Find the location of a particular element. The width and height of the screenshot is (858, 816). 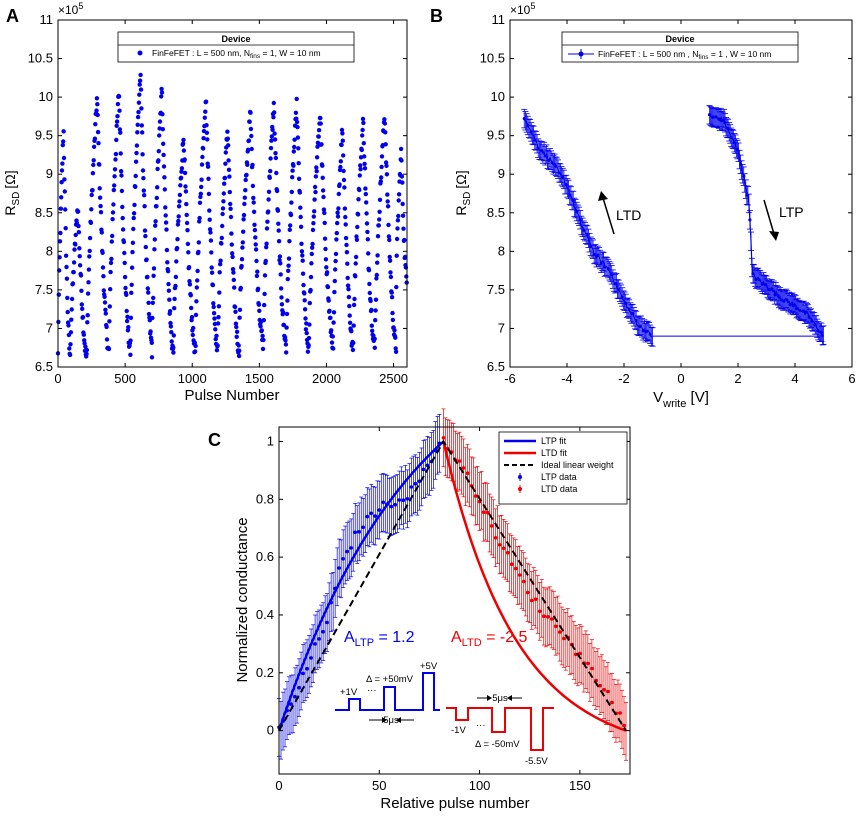

panel-c-ltp-pulse-v5: +5V is located at coordinates (429, 666).